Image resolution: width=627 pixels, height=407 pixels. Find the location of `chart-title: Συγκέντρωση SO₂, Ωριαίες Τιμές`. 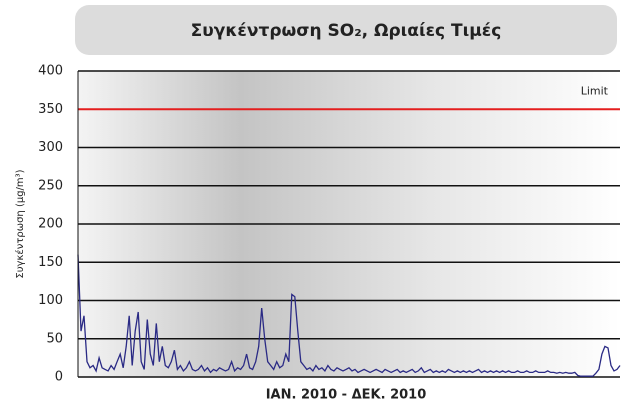

chart-title: Συγκέντρωση SO₂, Ωριαίες Τιμές is located at coordinates (346, 31).